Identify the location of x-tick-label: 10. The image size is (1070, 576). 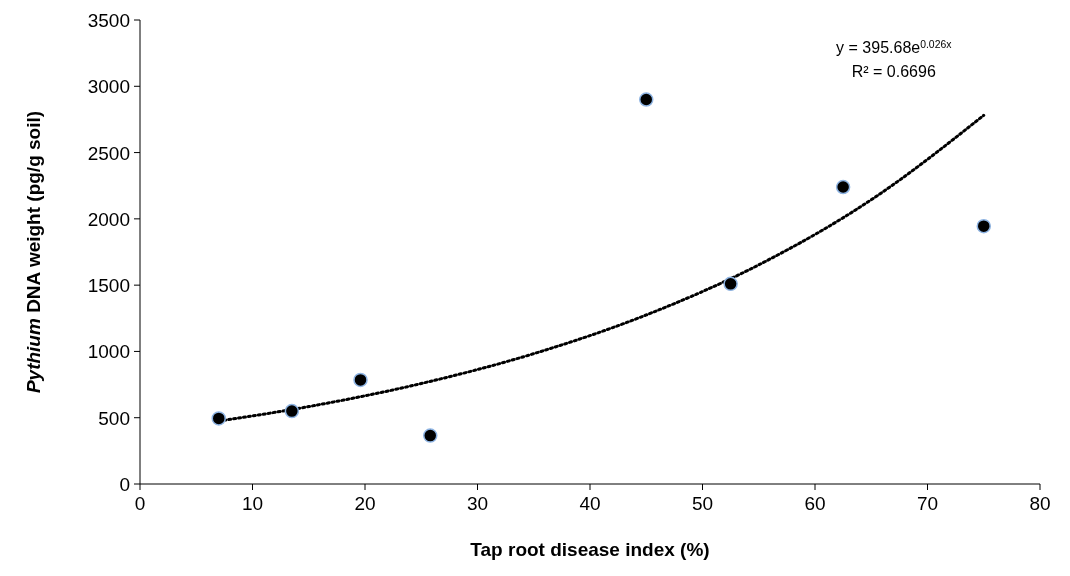
(252, 503).